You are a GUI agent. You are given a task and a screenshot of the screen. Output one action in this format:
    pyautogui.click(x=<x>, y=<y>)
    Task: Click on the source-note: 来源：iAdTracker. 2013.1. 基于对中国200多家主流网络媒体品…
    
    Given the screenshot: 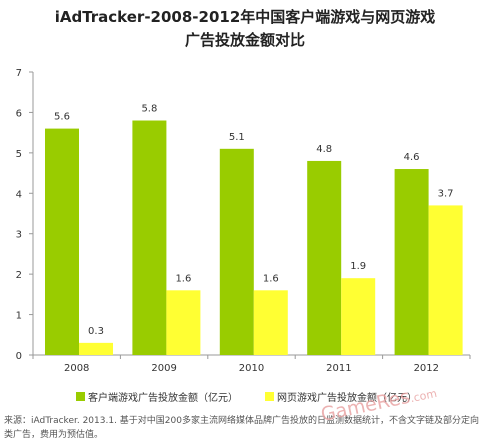 What is the action you would take?
    pyautogui.click(x=241, y=428)
    